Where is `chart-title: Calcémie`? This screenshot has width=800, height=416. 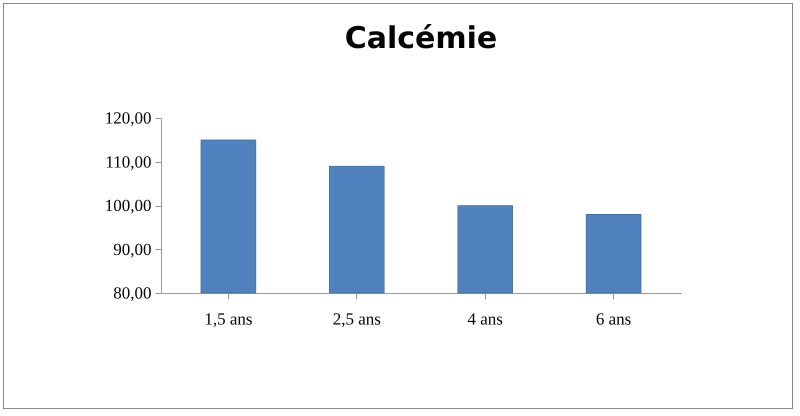
chart-title: Calcémie is located at coordinates (421, 38).